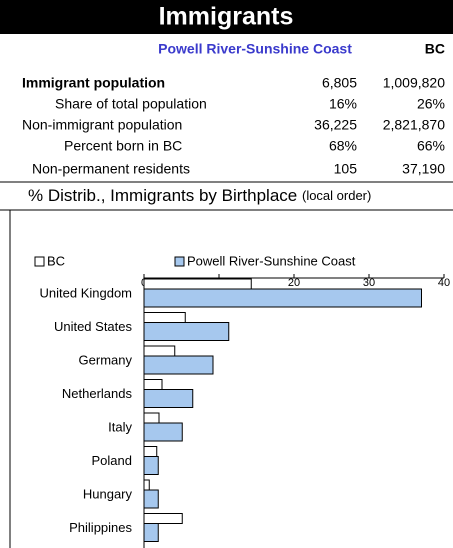 The width and height of the screenshot is (453, 548). I want to click on section-note: (local order), so click(336, 195).